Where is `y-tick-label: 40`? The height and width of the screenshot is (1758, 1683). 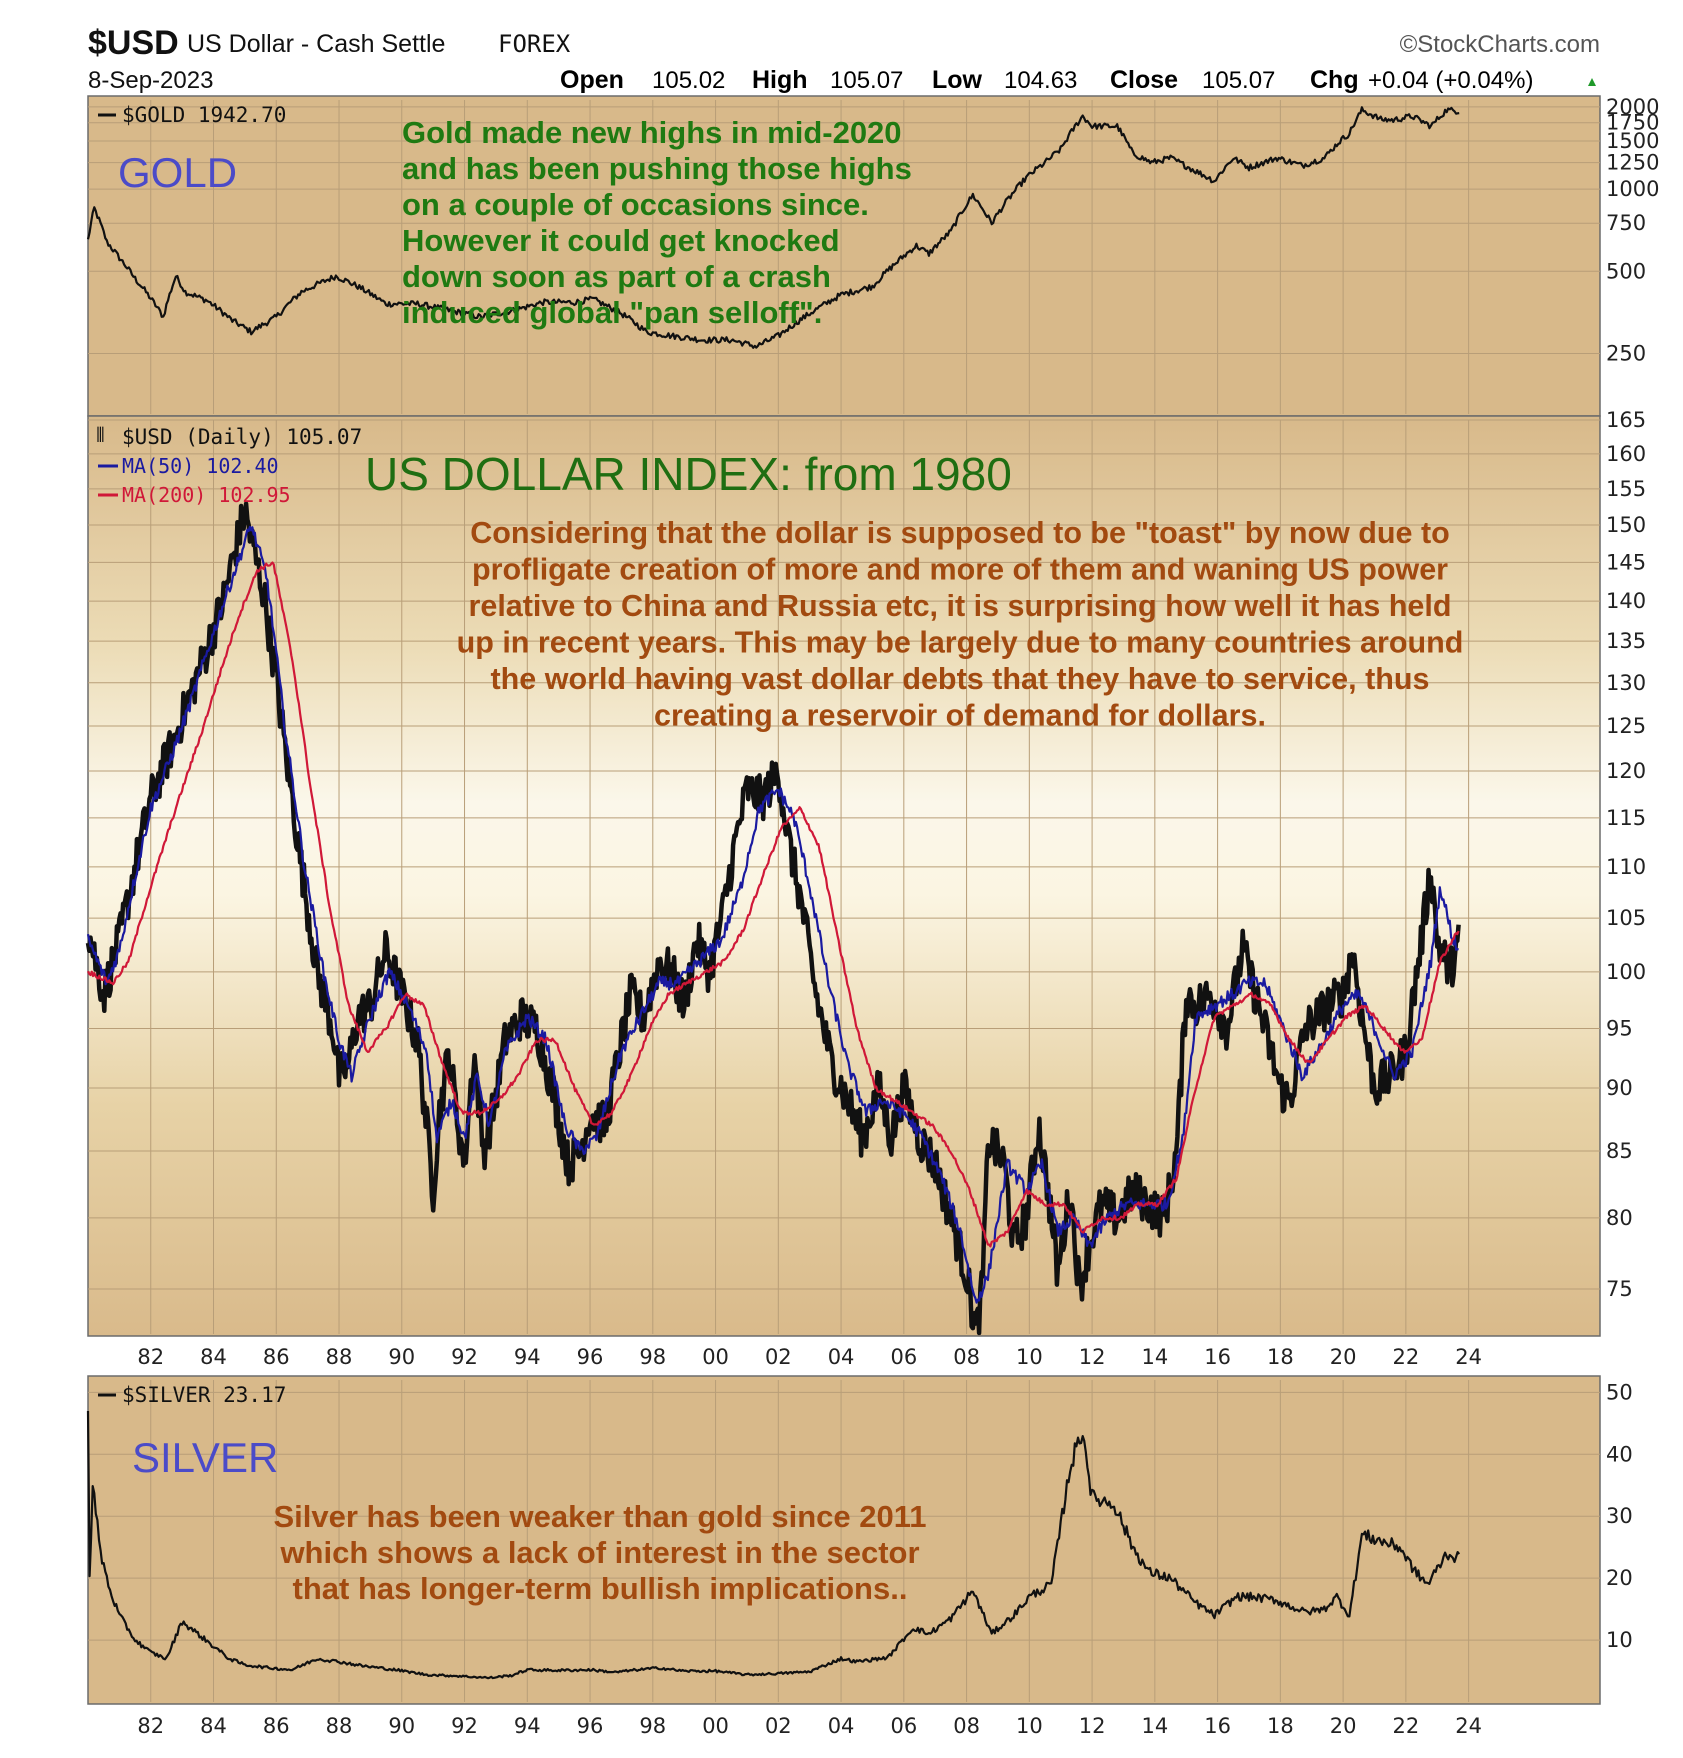 y-tick-label: 40 is located at coordinates (1619, 1454).